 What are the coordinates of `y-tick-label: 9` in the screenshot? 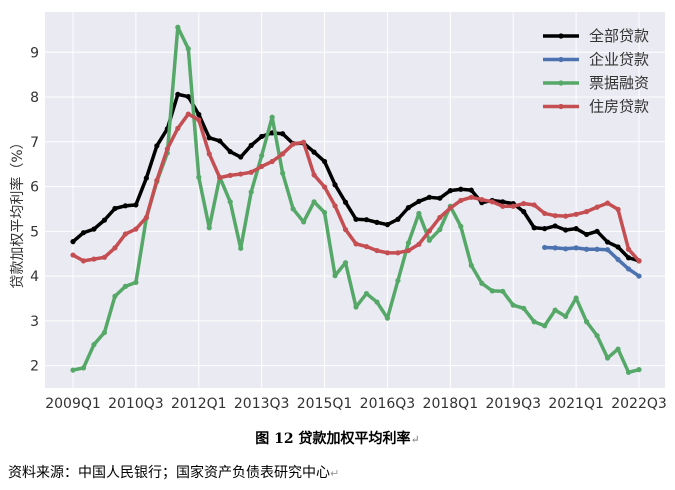 It's located at (34, 53).